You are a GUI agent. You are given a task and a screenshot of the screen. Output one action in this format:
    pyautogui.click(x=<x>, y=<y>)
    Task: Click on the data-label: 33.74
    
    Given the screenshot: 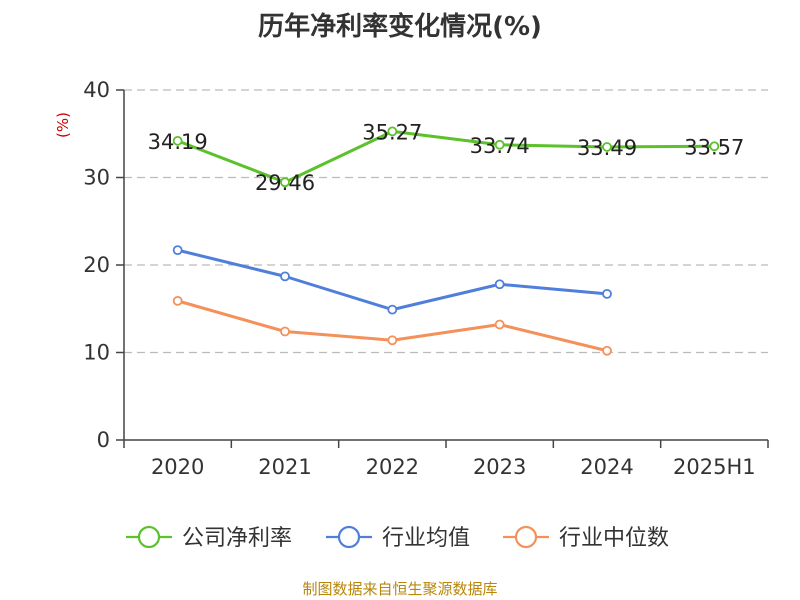 What is the action you would take?
    pyautogui.click(x=500, y=146)
    